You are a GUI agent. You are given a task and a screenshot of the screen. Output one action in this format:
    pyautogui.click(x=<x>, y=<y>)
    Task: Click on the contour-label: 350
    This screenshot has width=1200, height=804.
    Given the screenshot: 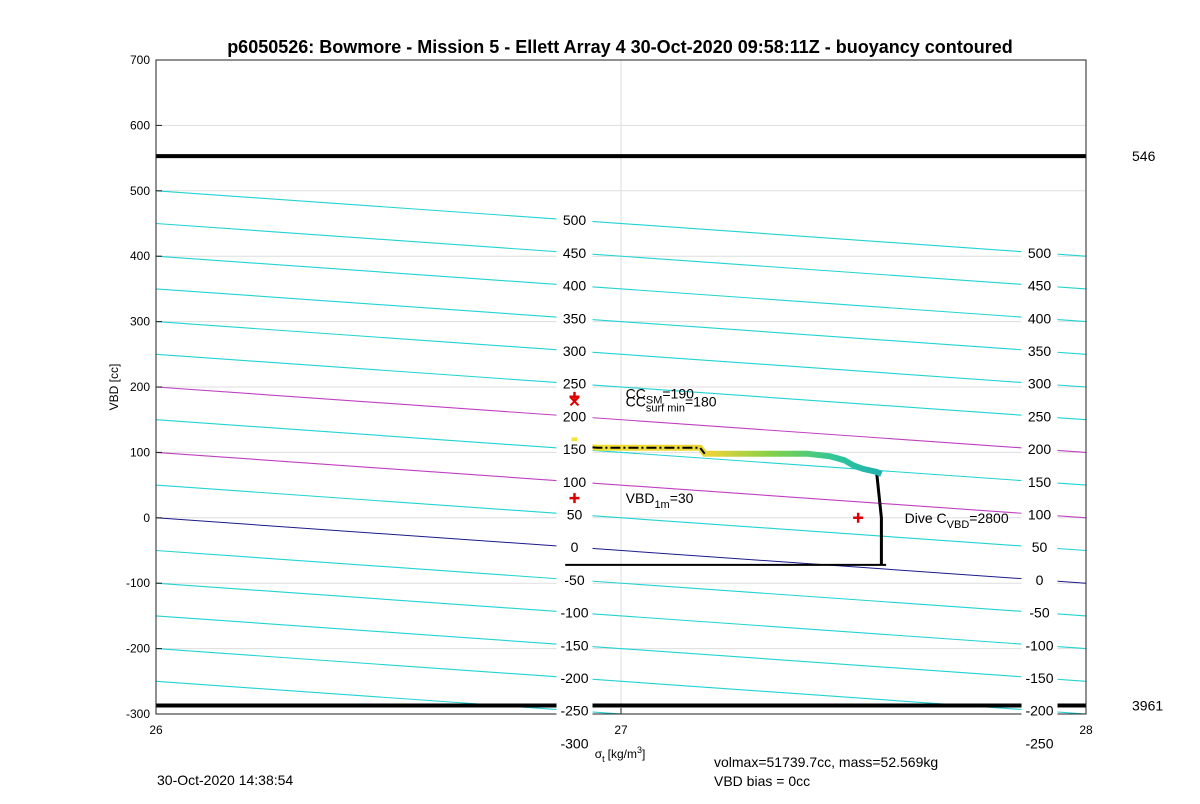 What is the action you would take?
    pyautogui.click(x=575, y=318)
    